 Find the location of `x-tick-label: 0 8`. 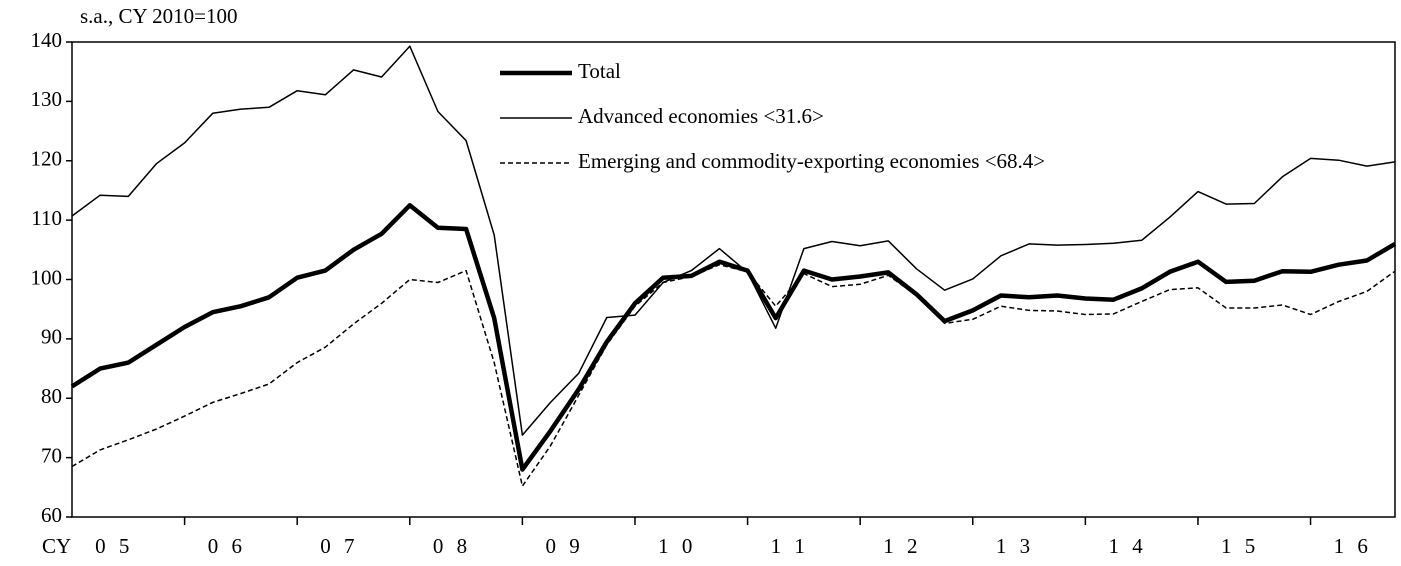

x-tick-label: 0 8 is located at coordinates (452, 546).